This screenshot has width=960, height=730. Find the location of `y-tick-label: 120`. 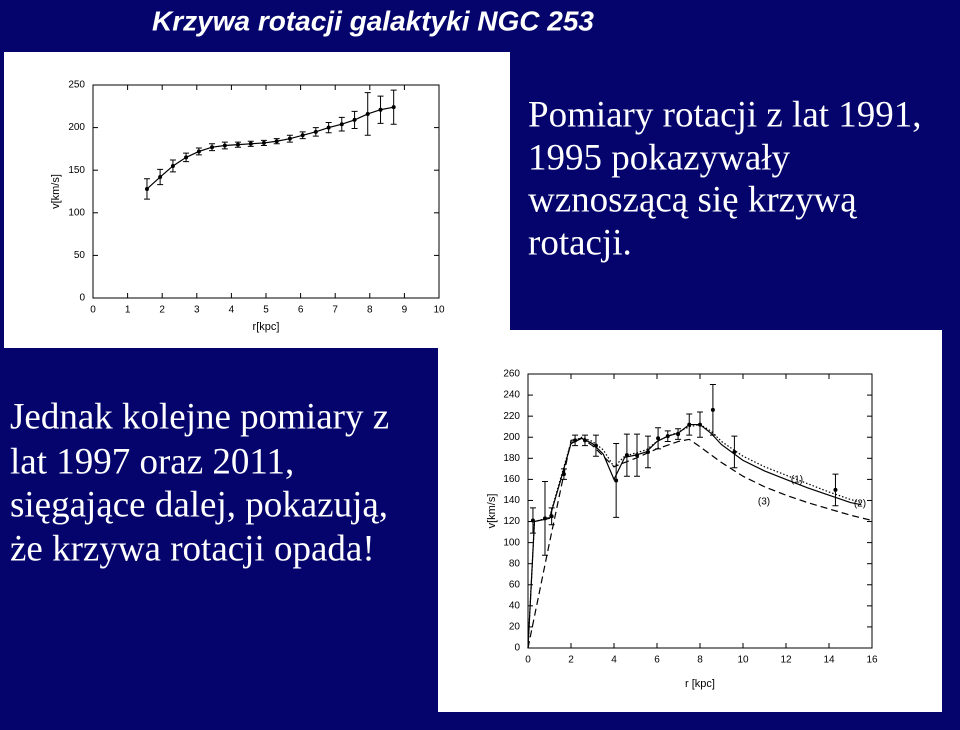

y-tick-label: 120 is located at coordinates (511, 521).